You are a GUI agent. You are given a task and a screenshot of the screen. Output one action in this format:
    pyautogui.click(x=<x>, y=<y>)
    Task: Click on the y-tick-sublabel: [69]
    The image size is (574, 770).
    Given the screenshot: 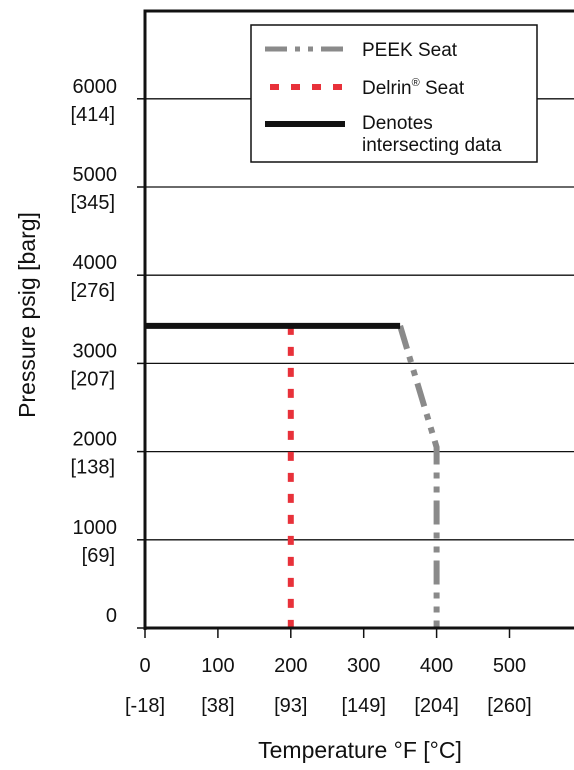 What is the action you would take?
    pyautogui.click(x=98, y=556)
    